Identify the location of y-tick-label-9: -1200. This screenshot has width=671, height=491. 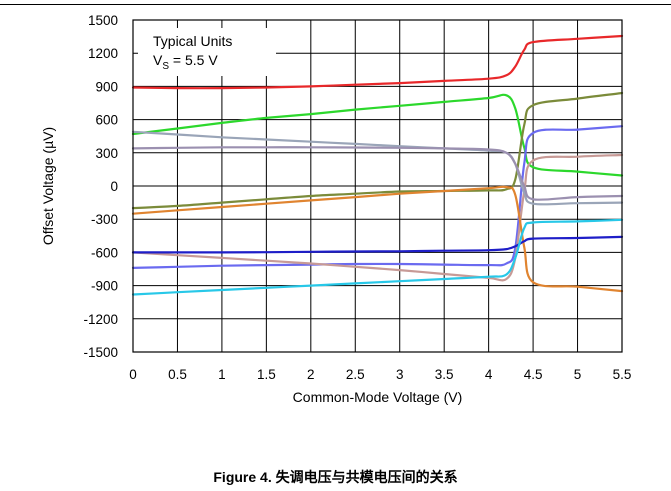
(100, 319).